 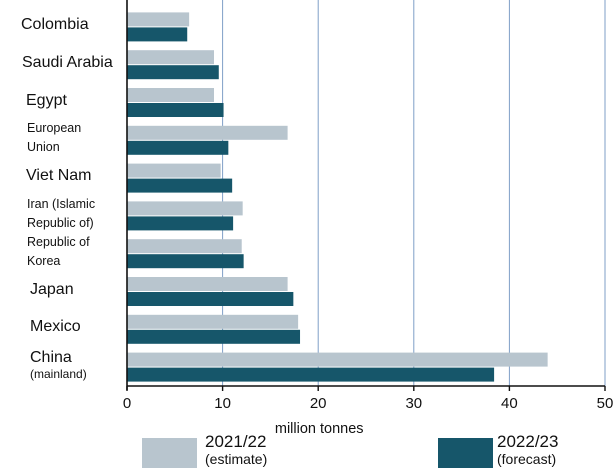 I want to click on category-label: Colombia, so click(x=82, y=25).